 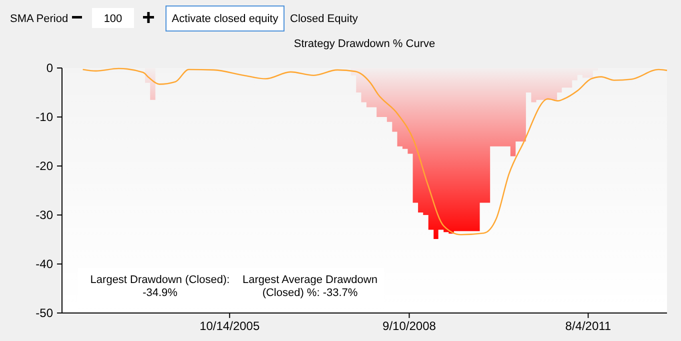 I want to click on chart-title: Strategy Drawdown % Curve, so click(x=365, y=44).